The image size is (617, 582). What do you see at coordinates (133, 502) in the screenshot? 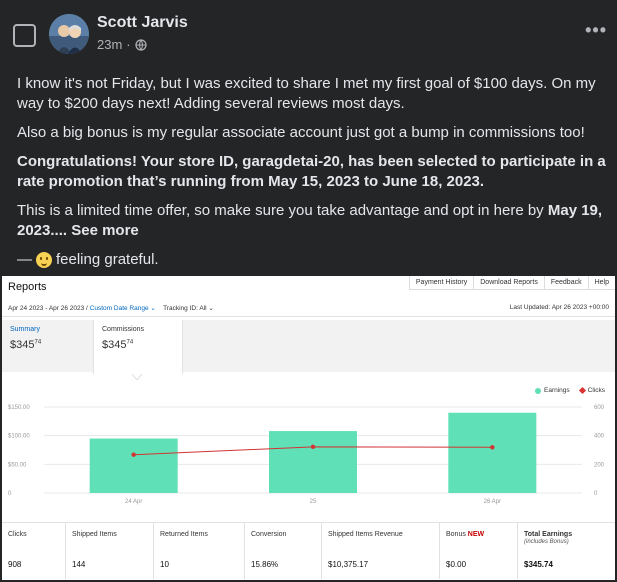
I see `x-tick-label: 24 Apr` at bounding box center [133, 502].